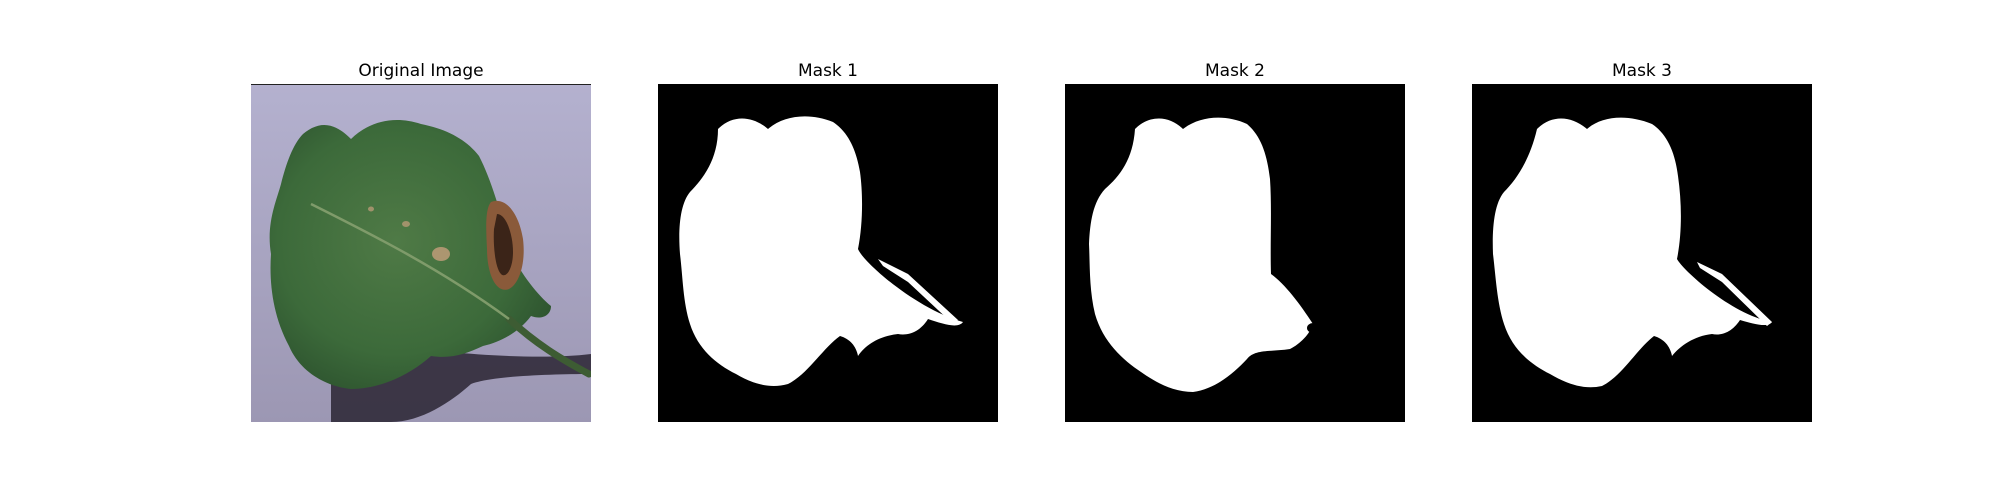  I want to click on panel-title: Mask 1, so click(827, 71).